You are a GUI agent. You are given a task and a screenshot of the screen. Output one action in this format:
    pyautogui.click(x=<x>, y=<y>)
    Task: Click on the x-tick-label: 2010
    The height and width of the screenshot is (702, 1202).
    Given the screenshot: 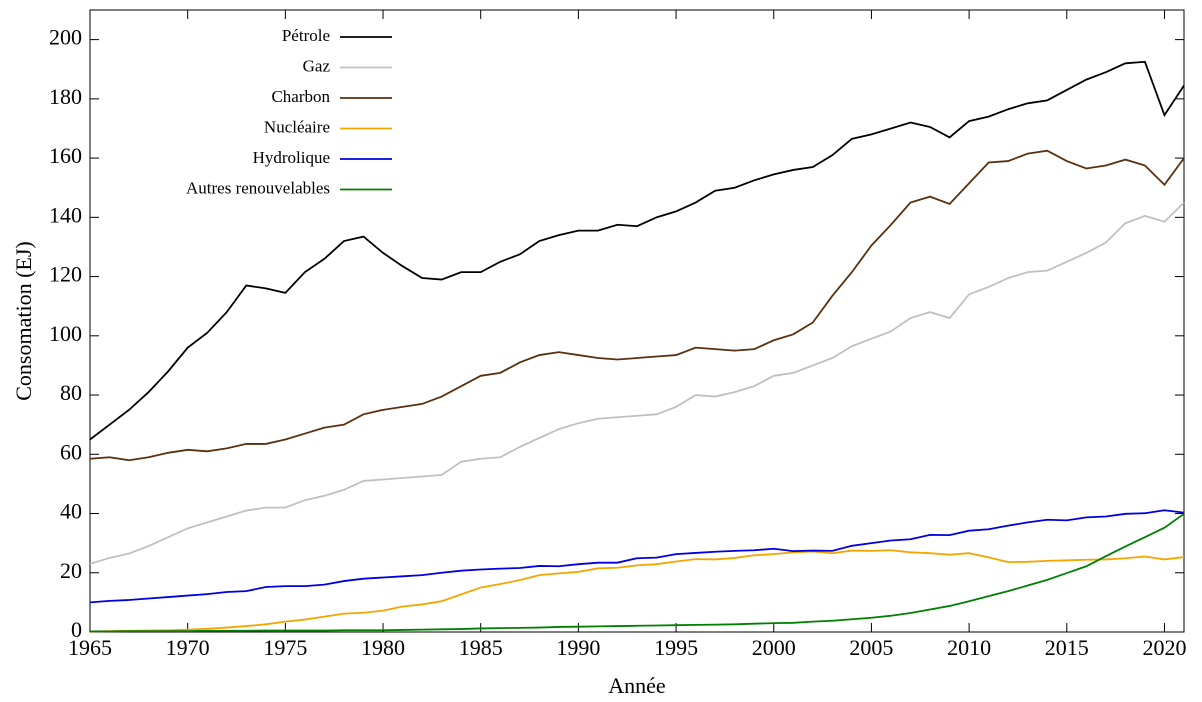 What is the action you would take?
    pyautogui.click(x=969, y=647)
    